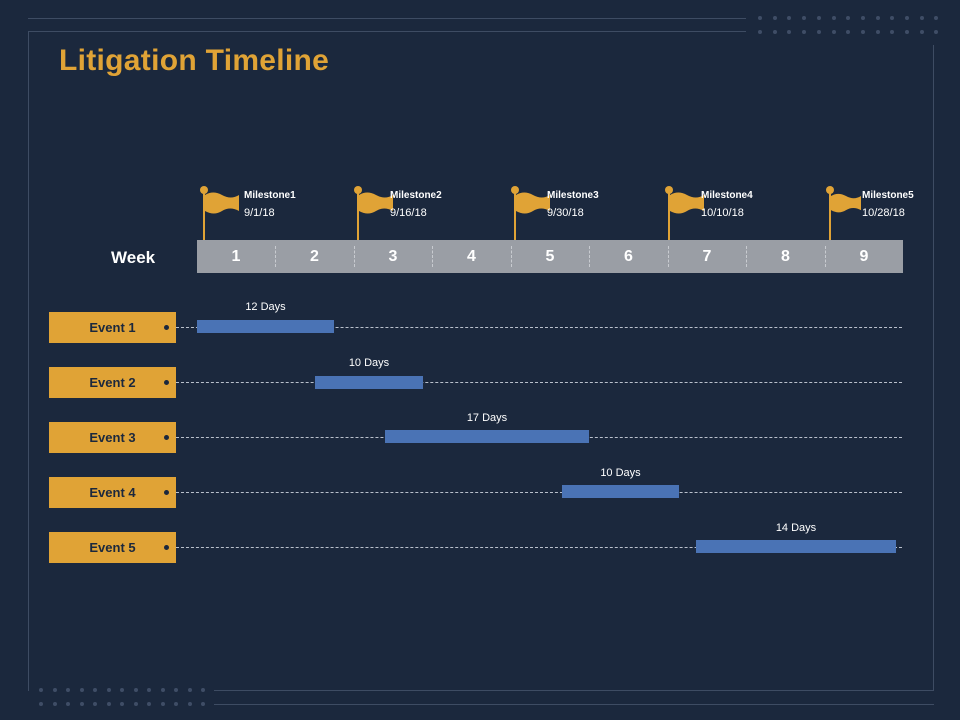 Image resolution: width=960 pixels, height=720 pixels. I want to click on frame-top-line, so click(387, 18).